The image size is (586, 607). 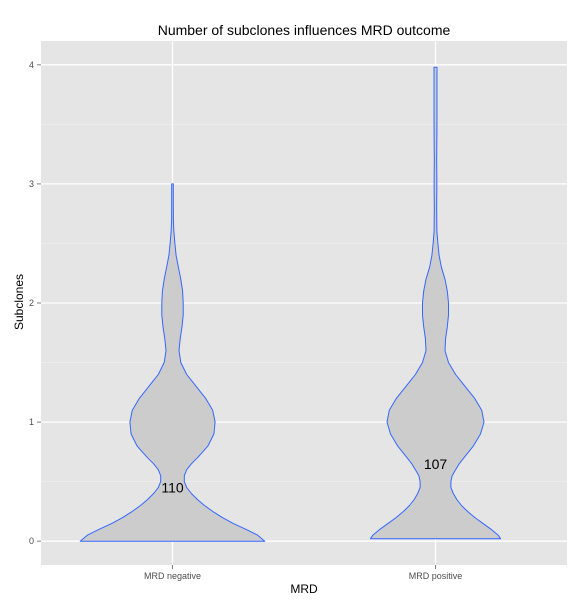 What do you see at coordinates (31, 303) in the screenshot?
I see `y-tick-label: 2` at bounding box center [31, 303].